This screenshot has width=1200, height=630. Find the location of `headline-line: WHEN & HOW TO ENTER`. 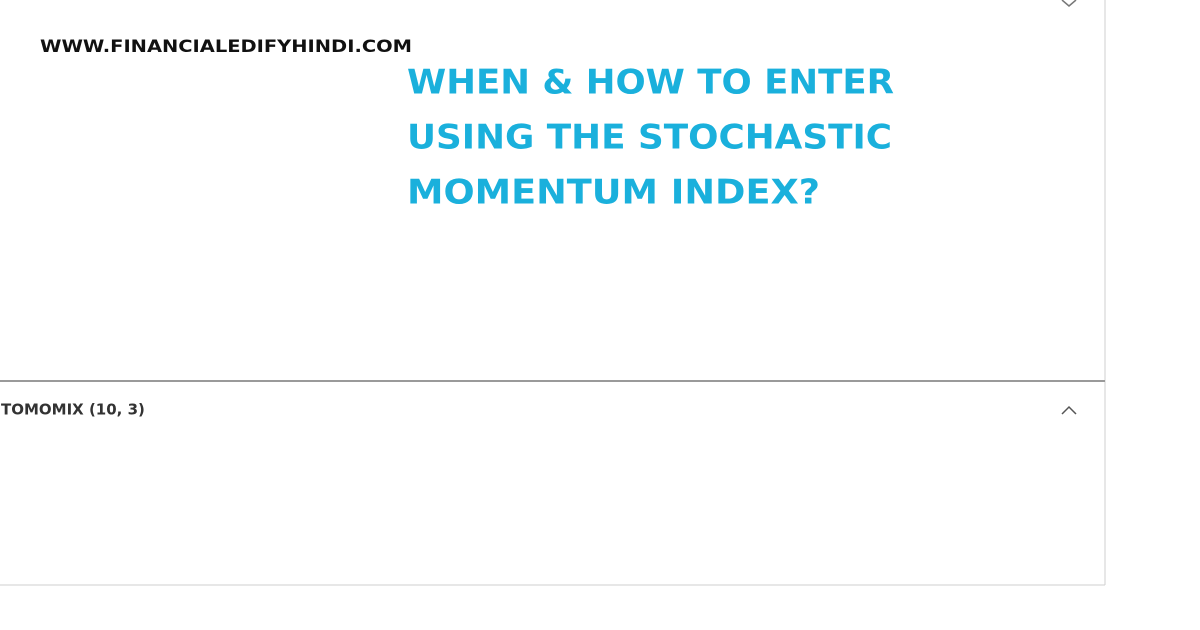

headline-line: WHEN & HOW TO ENTER is located at coordinates (650, 83).